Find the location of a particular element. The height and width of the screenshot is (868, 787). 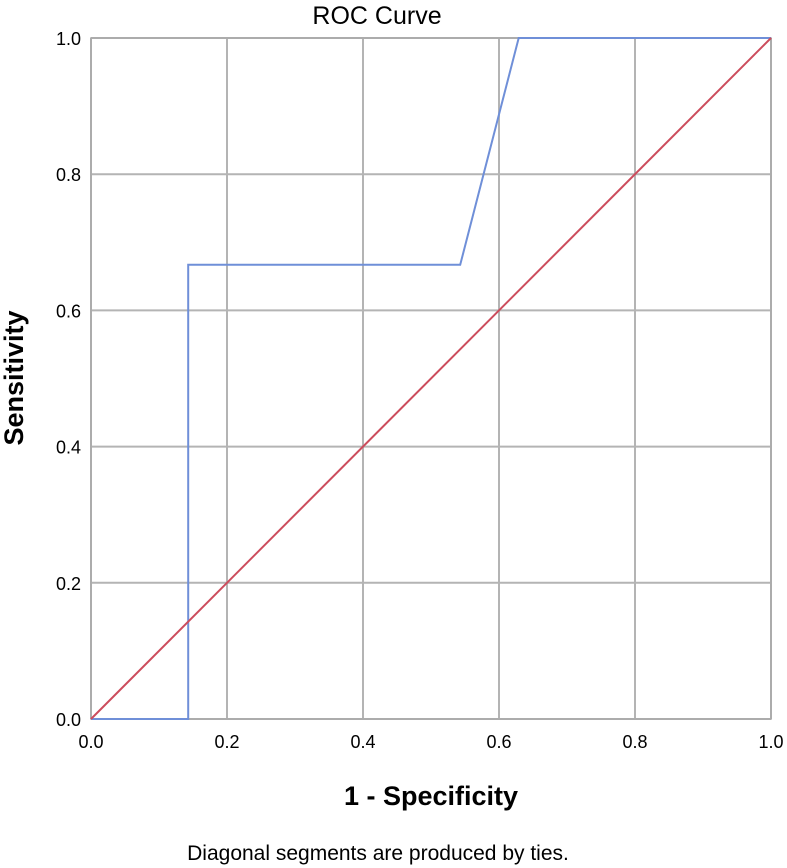

chart-title: ROC Curve is located at coordinates (376, 16).